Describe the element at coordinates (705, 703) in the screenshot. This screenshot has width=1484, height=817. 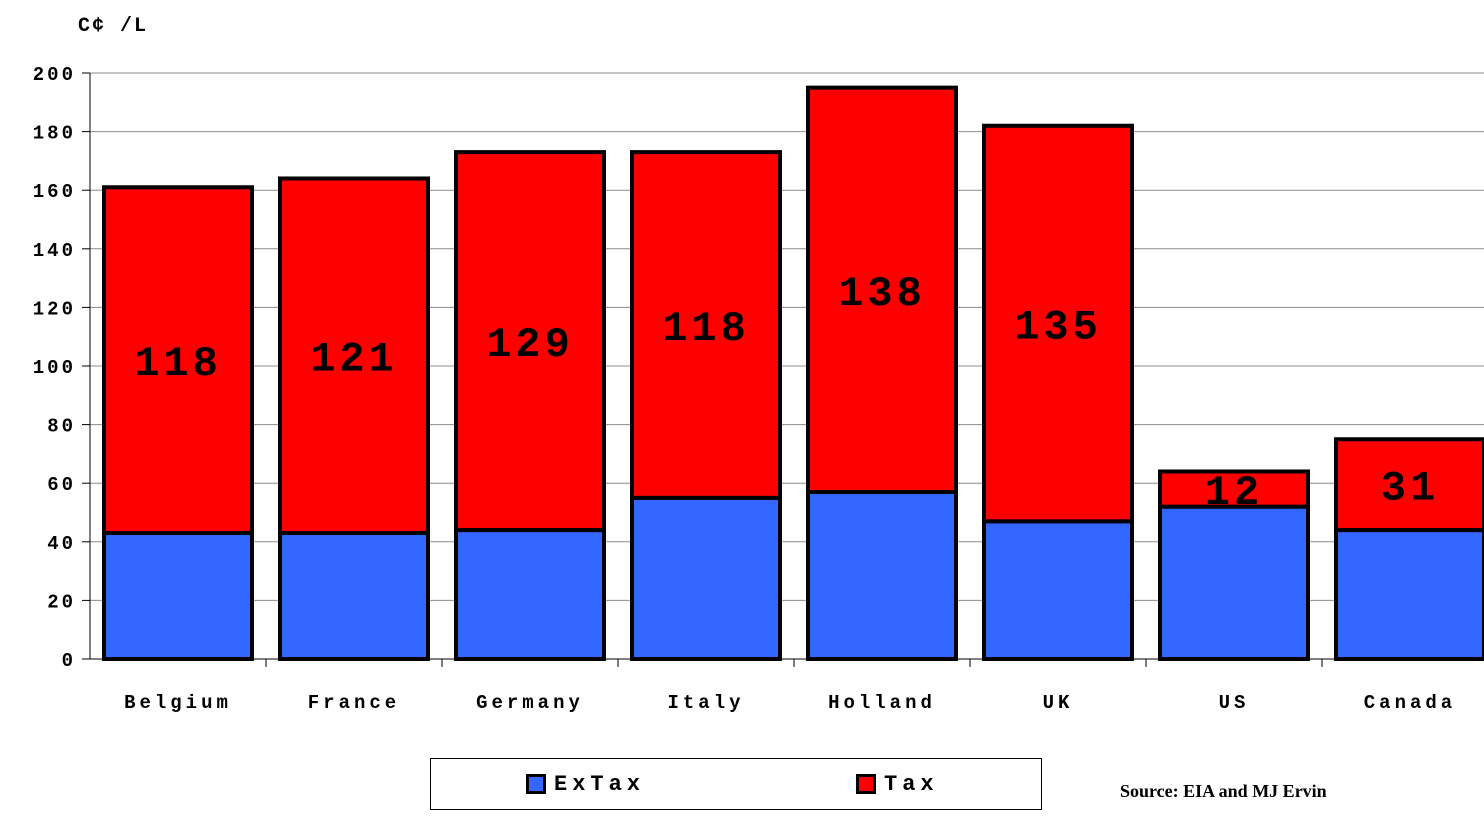
I see `x-tick-label: Italy` at that location.